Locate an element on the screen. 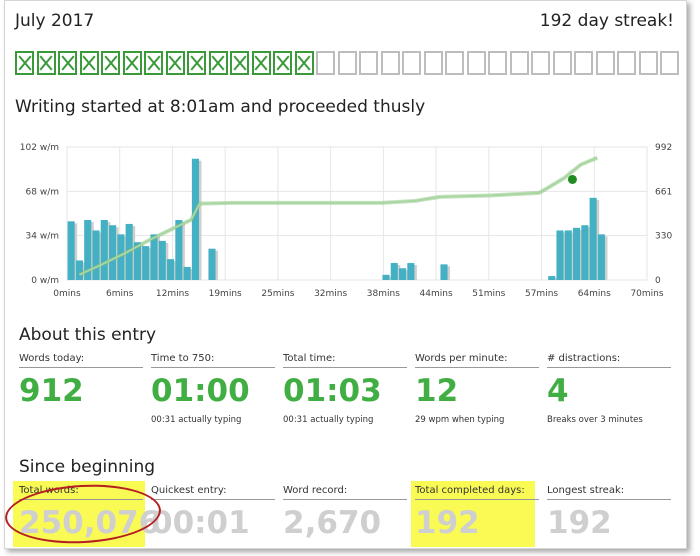 This screenshot has height=556, width=700. about-entry-title: About this entry is located at coordinates (88, 335).